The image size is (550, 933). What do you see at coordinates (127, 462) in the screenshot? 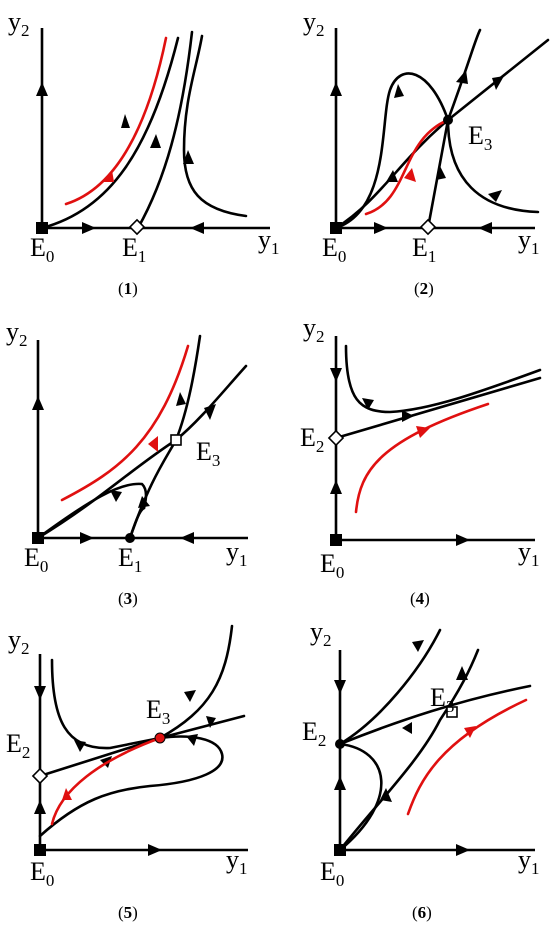
I see `panel-3: y2 y1 E0 E1 E3 (3)` at bounding box center [127, 462].